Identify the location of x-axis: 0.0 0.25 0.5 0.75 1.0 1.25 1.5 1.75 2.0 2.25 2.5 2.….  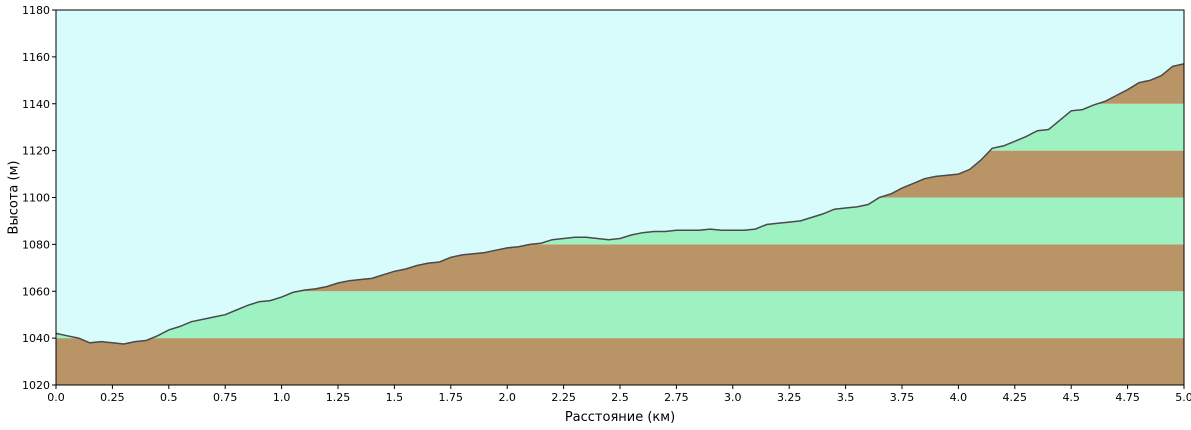
(619, 394).